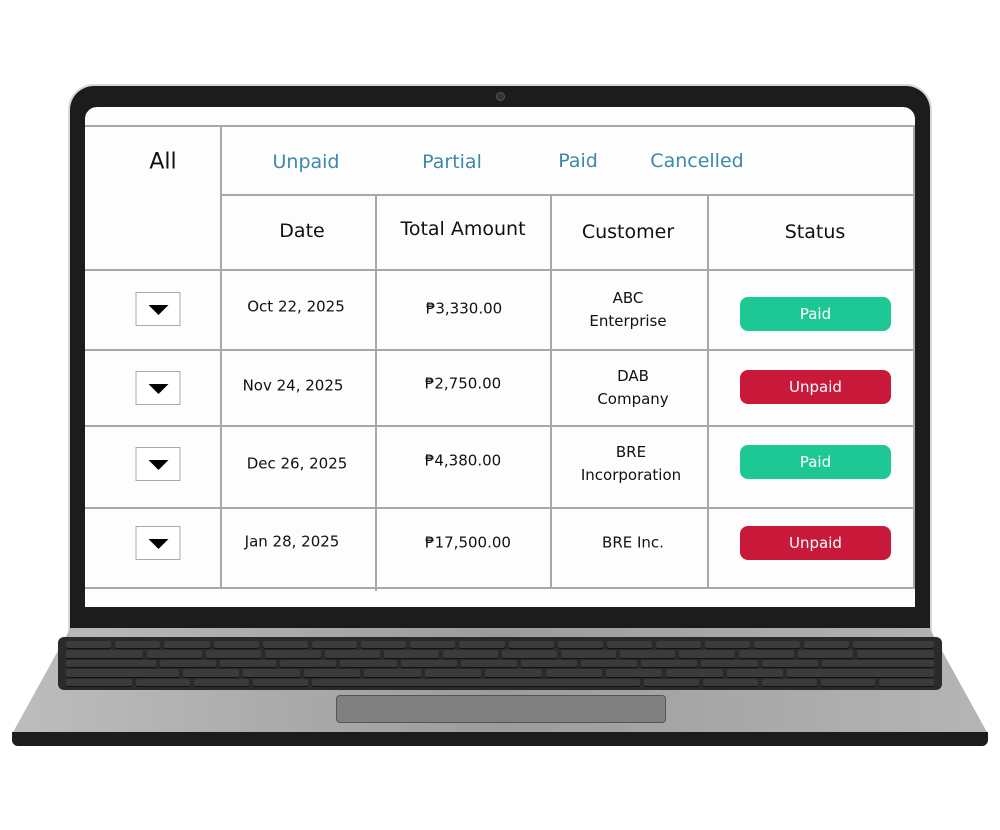 Image resolution: width=1000 pixels, height=830 pixels. What do you see at coordinates (815, 232) in the screenshot?
I see `col-status: Status` at bounding box center [815, 232].